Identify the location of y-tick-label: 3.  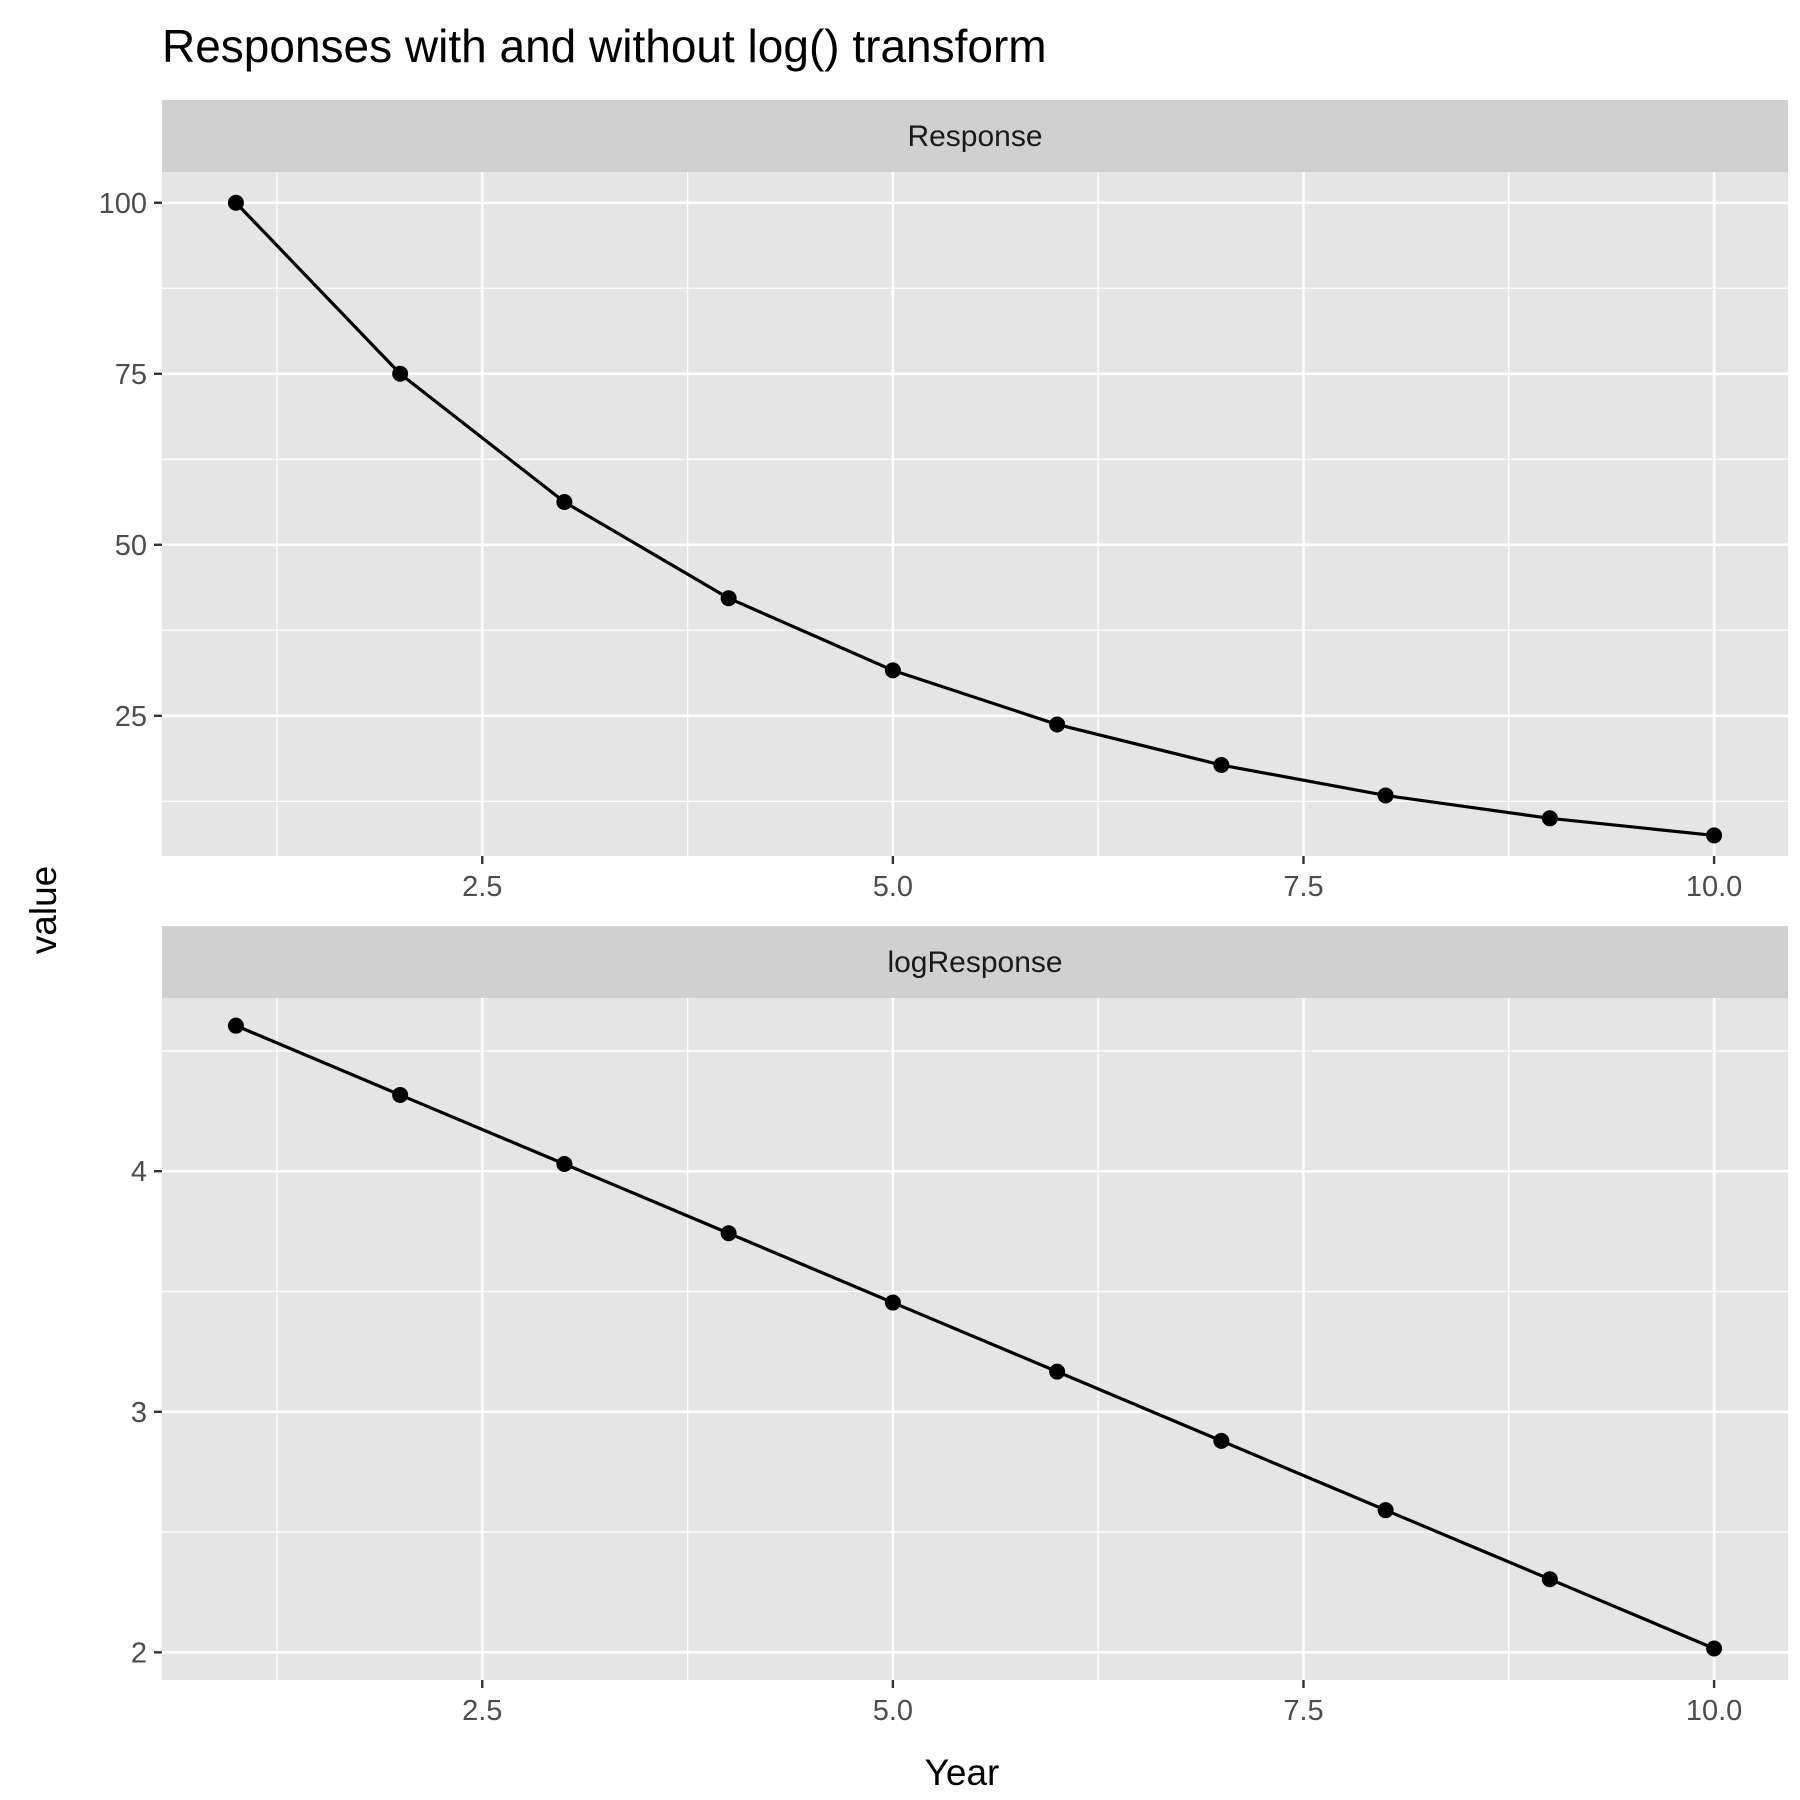
(139, 1413).